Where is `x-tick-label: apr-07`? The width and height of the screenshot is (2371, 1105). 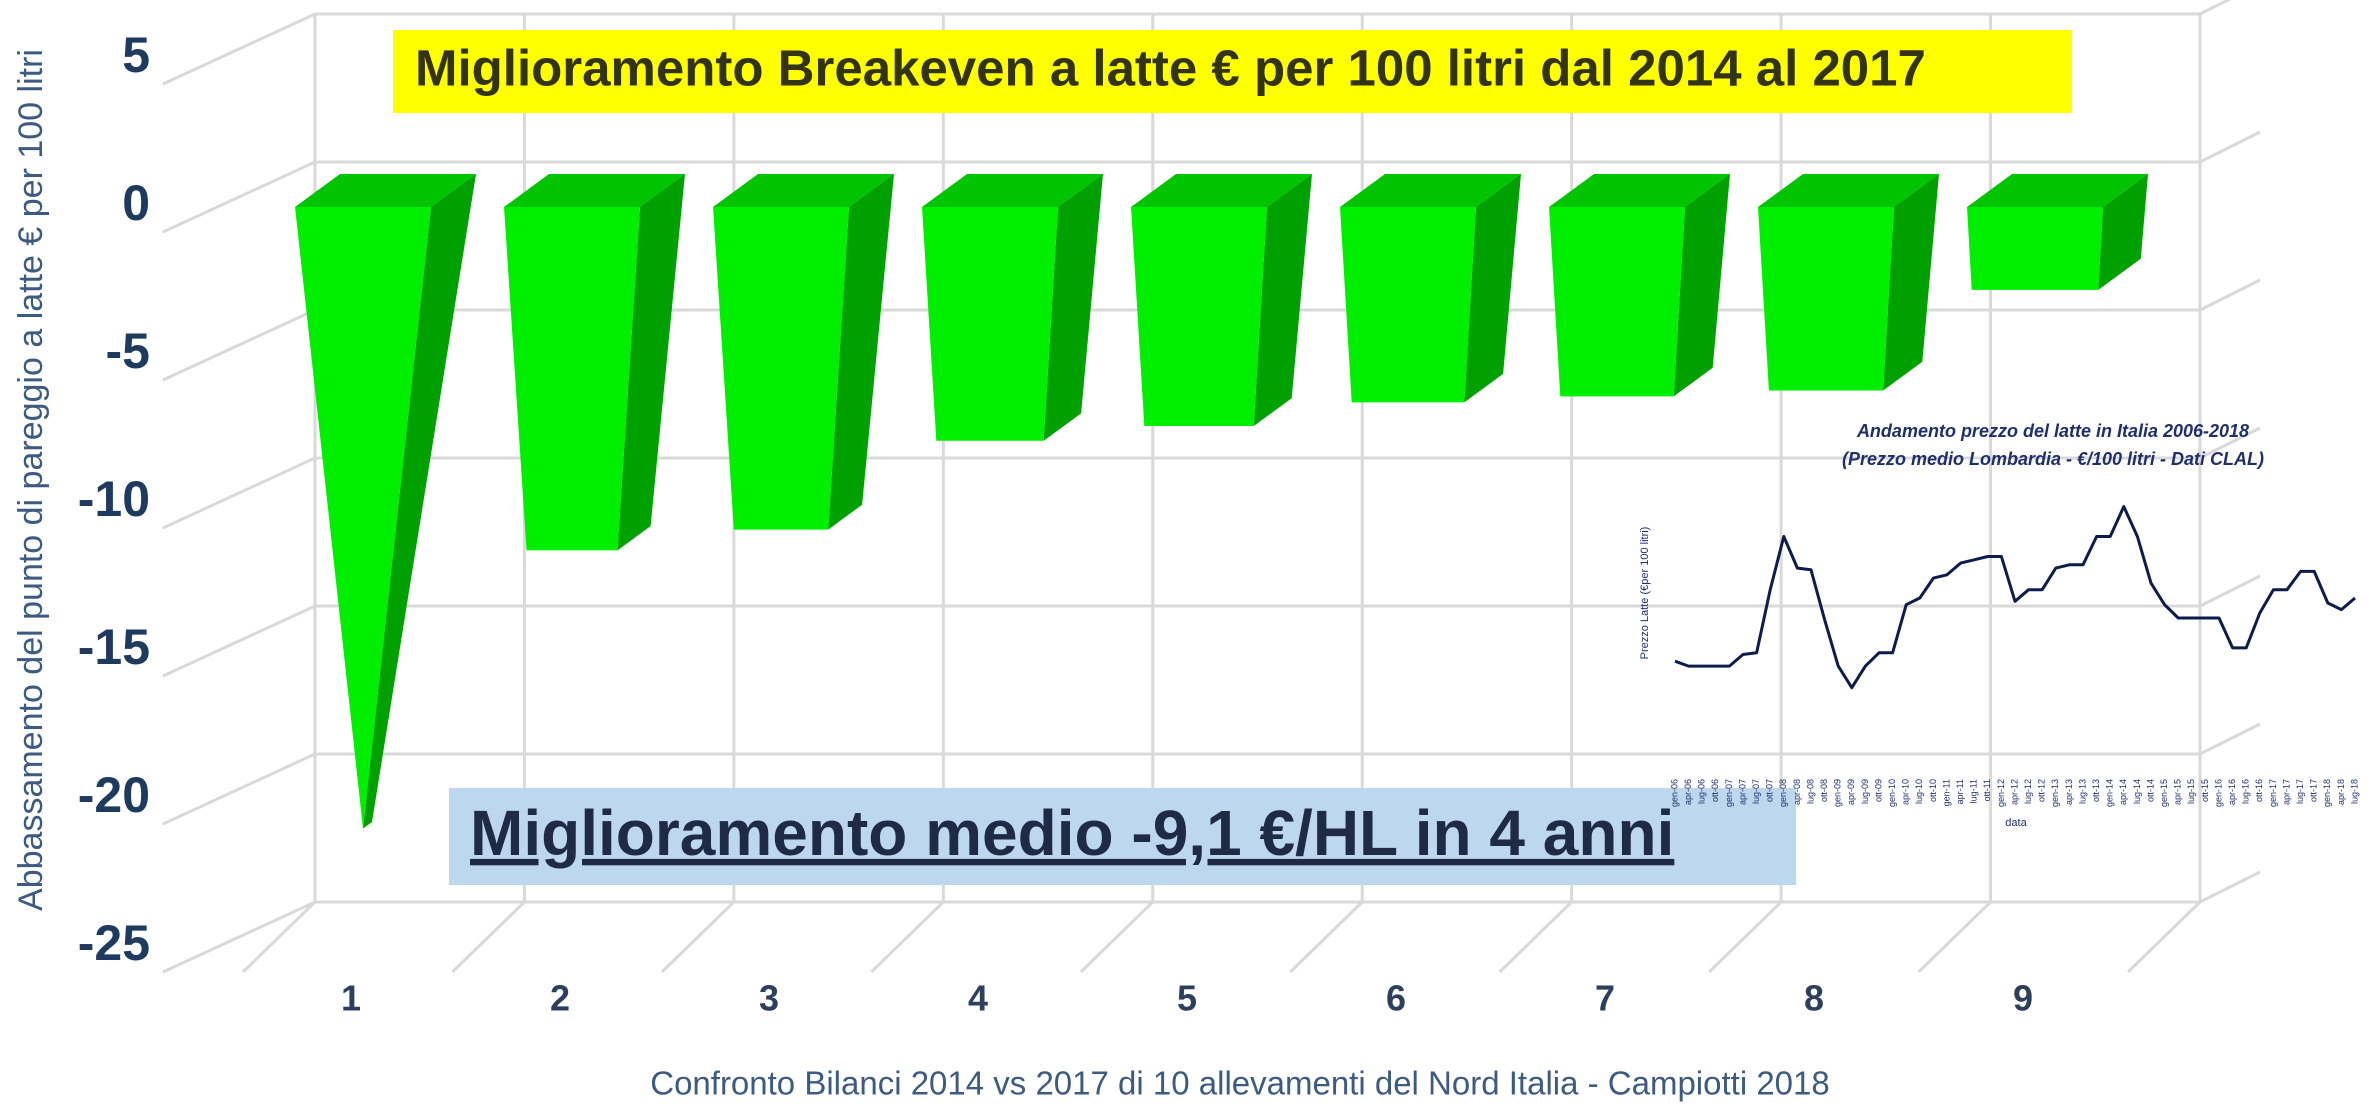 x-tick-label: apr-07 is located at coordinates (1742, 792).